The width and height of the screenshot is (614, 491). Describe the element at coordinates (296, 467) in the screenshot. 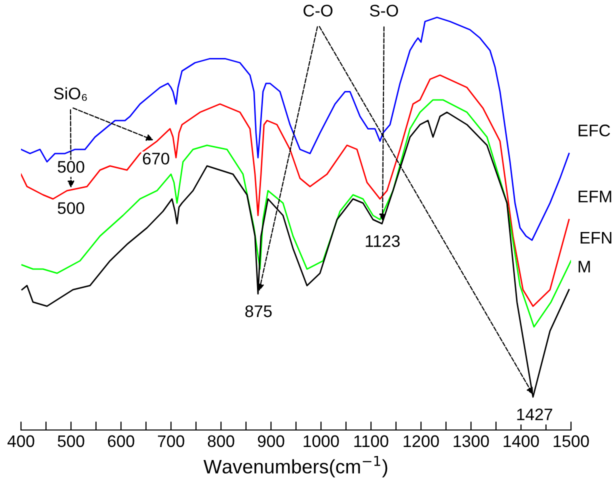

I see `x-axis-title: Wavenumbers(cm$^{−1}$)` at that location.